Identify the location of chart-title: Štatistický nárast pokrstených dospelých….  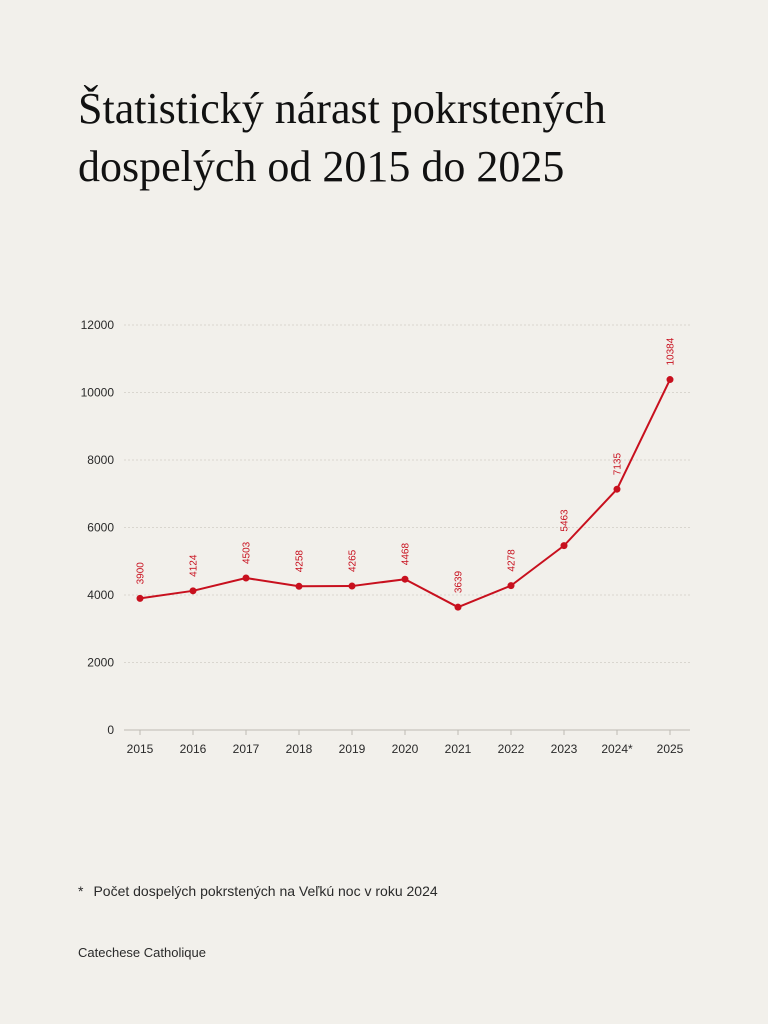
(398, 138).